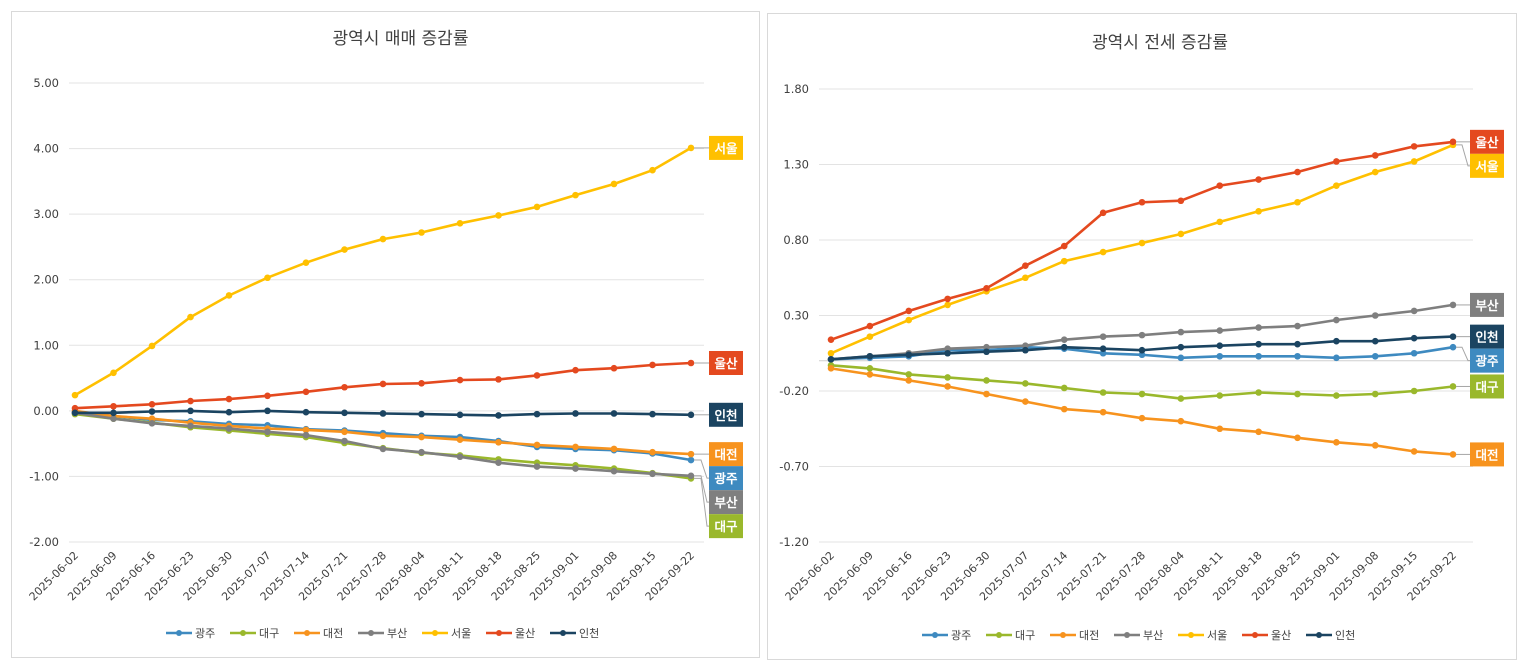  I want to click on end-label-부산: 부산, so click(1480, 304).